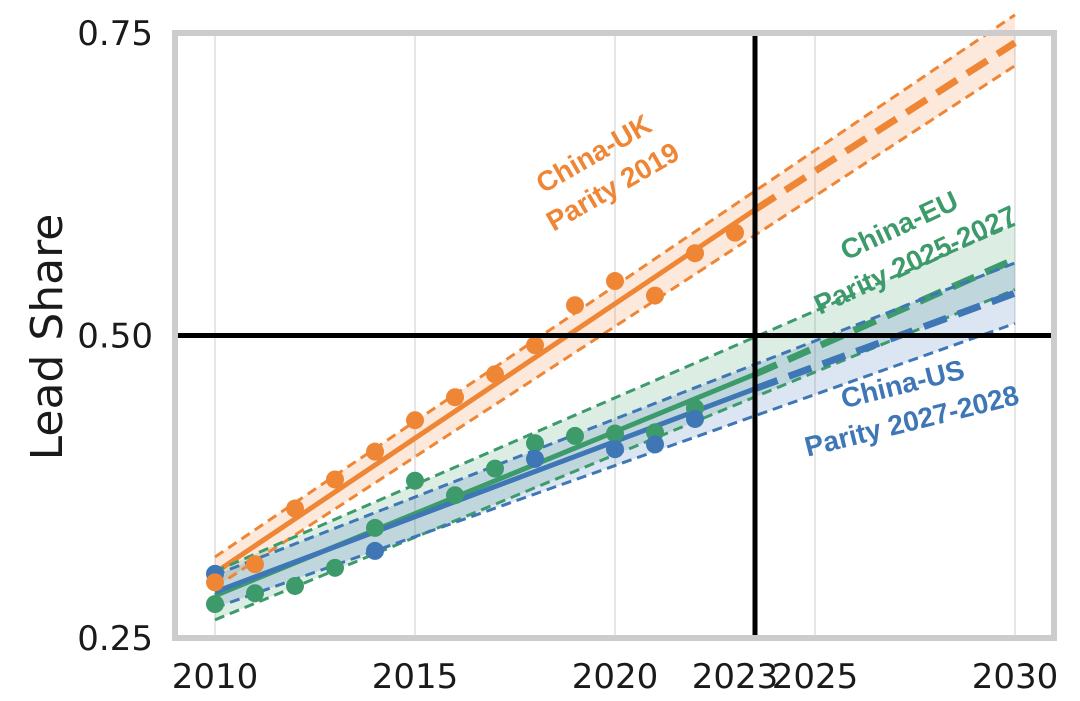 Image resolution: width=1080 pixels, height=701 pixels. What do you see at coordinates (295, 585) in the screenshot?
I see `point-eu-2012` at bounding box center [295, 585].